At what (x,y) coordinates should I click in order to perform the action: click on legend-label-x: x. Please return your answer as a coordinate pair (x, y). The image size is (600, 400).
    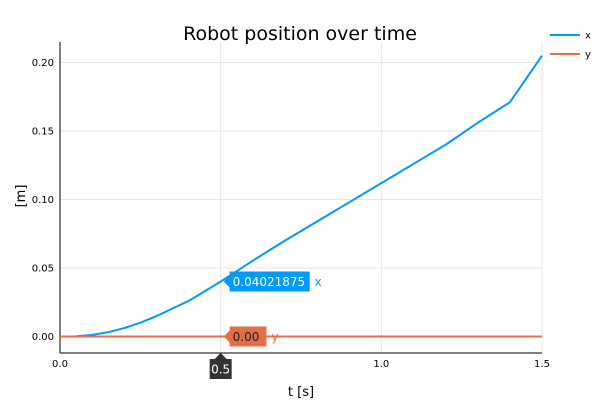
    Looking at the image, I should click on (588, 36).